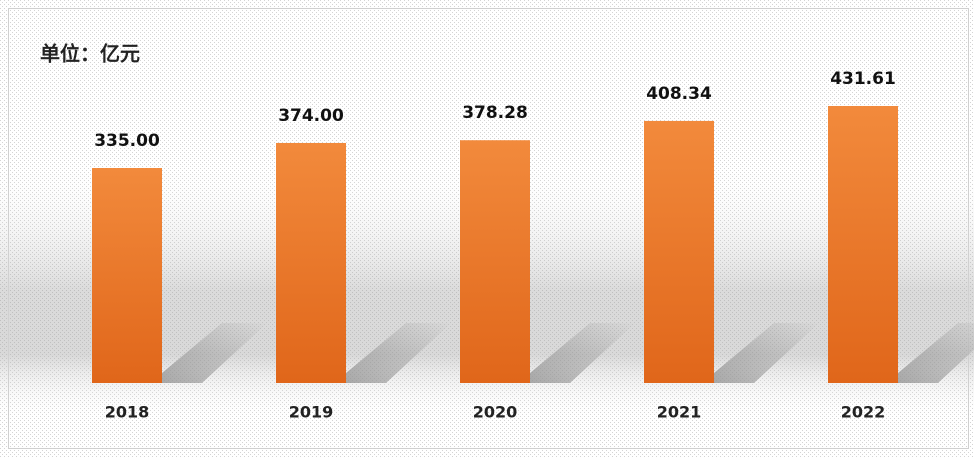 The height and width of the screenshot is (457, 974). Describe the element at coordinates (90, 54) in the screenshot. I see `chart-title: 单位：亿元` at that location.